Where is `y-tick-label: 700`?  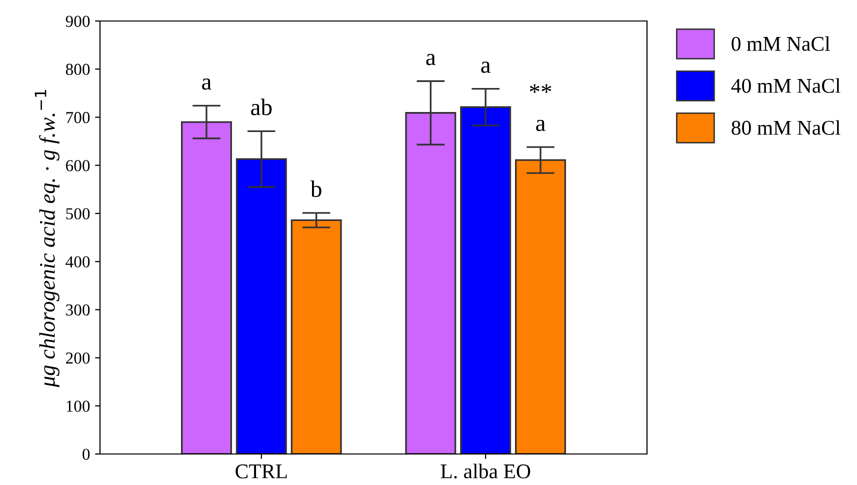 y-tick-label: 700 is located at coordinates (78, 118).